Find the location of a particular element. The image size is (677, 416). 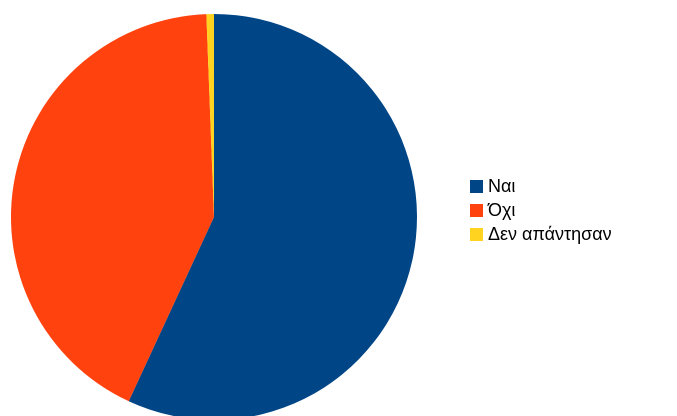

legend-label: Ναι is located at coordinates (502, 185).